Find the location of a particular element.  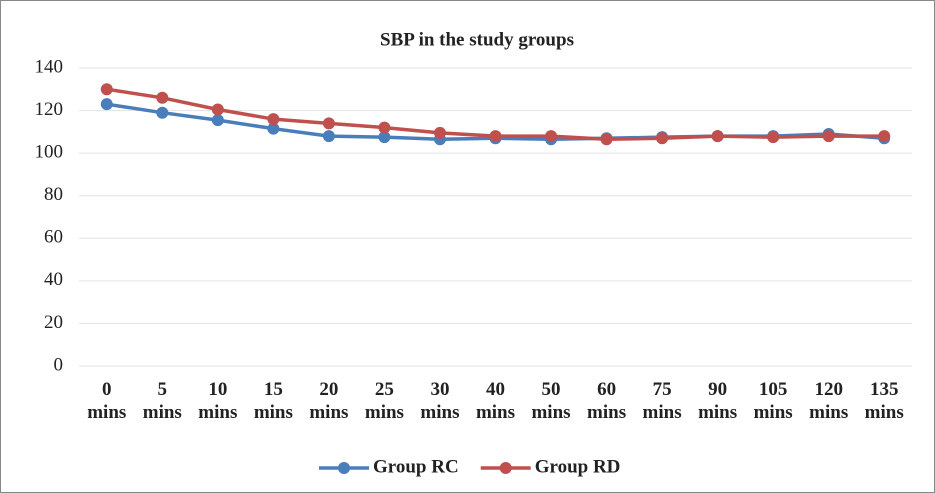

x-tick-label: 60 mins is located at coordinates (607, 401).